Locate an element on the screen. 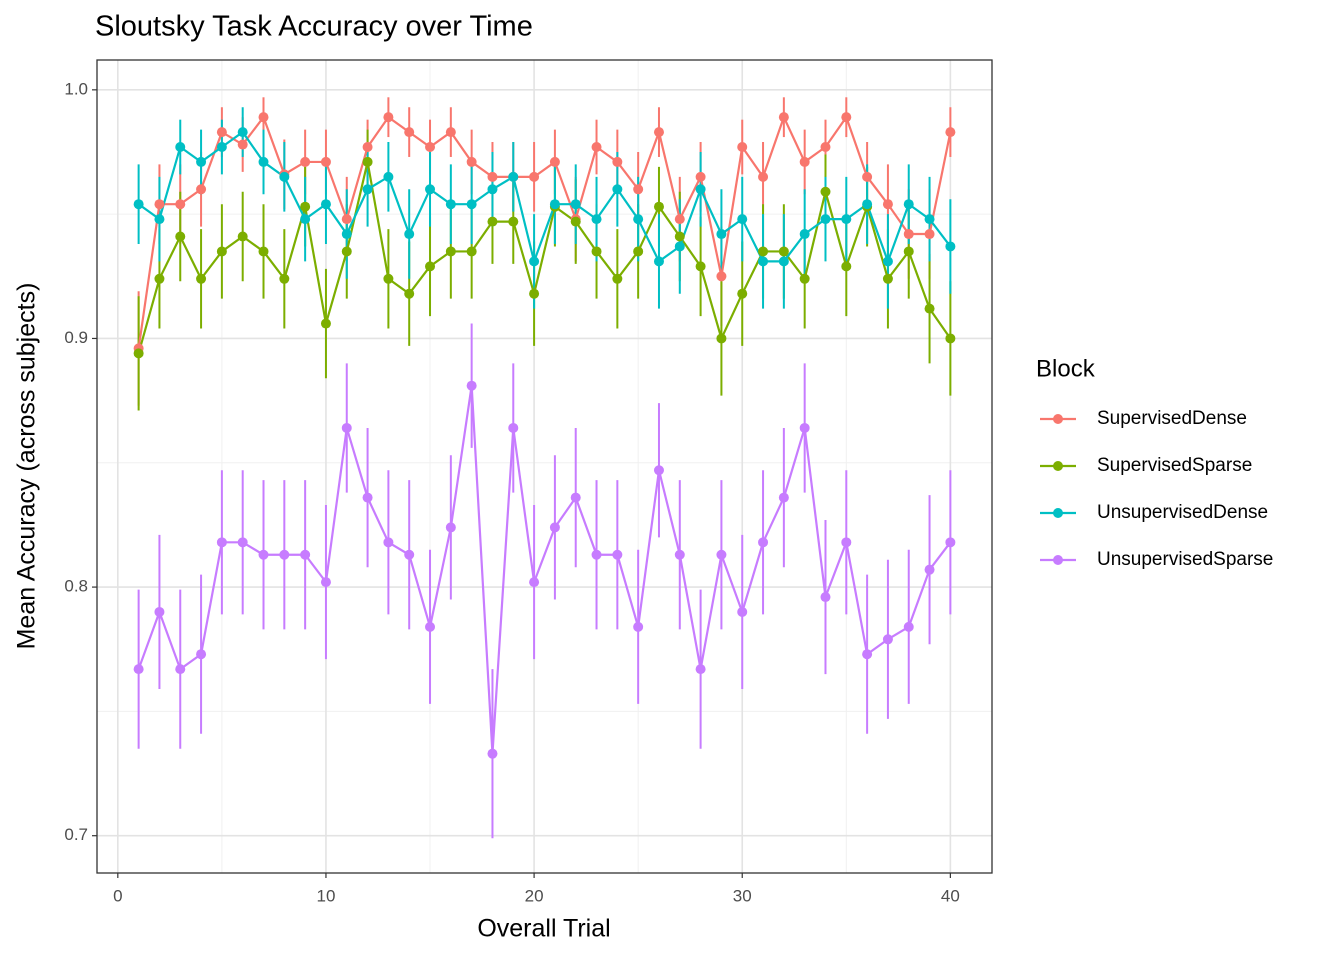 Image resolution: width=1344 pixels, height=960 pixels. x-axis-title: Overall Trial is located at coordinates (543, 929).